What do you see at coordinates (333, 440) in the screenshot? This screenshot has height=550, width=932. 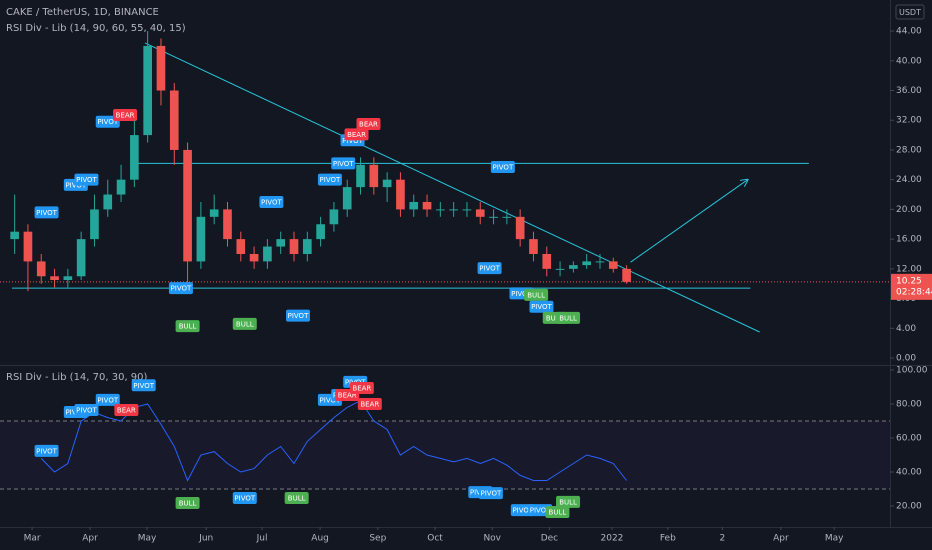 I see `rsi-line` at bounding box center [333, 440].